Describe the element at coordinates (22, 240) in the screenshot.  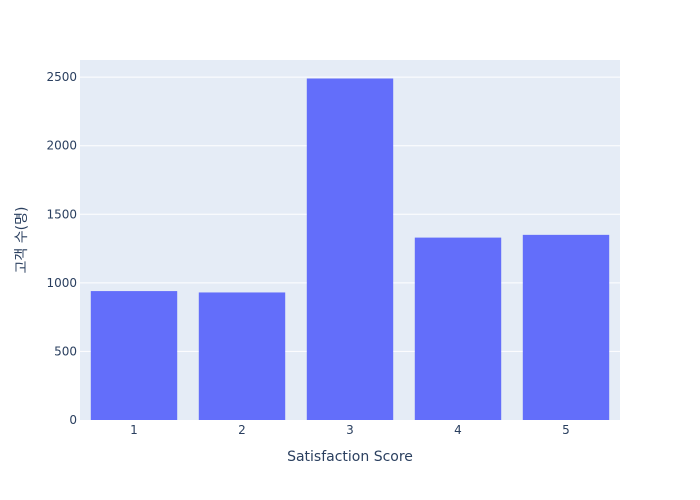
I see `y-axis-title: 고객 수(명)` at that location.